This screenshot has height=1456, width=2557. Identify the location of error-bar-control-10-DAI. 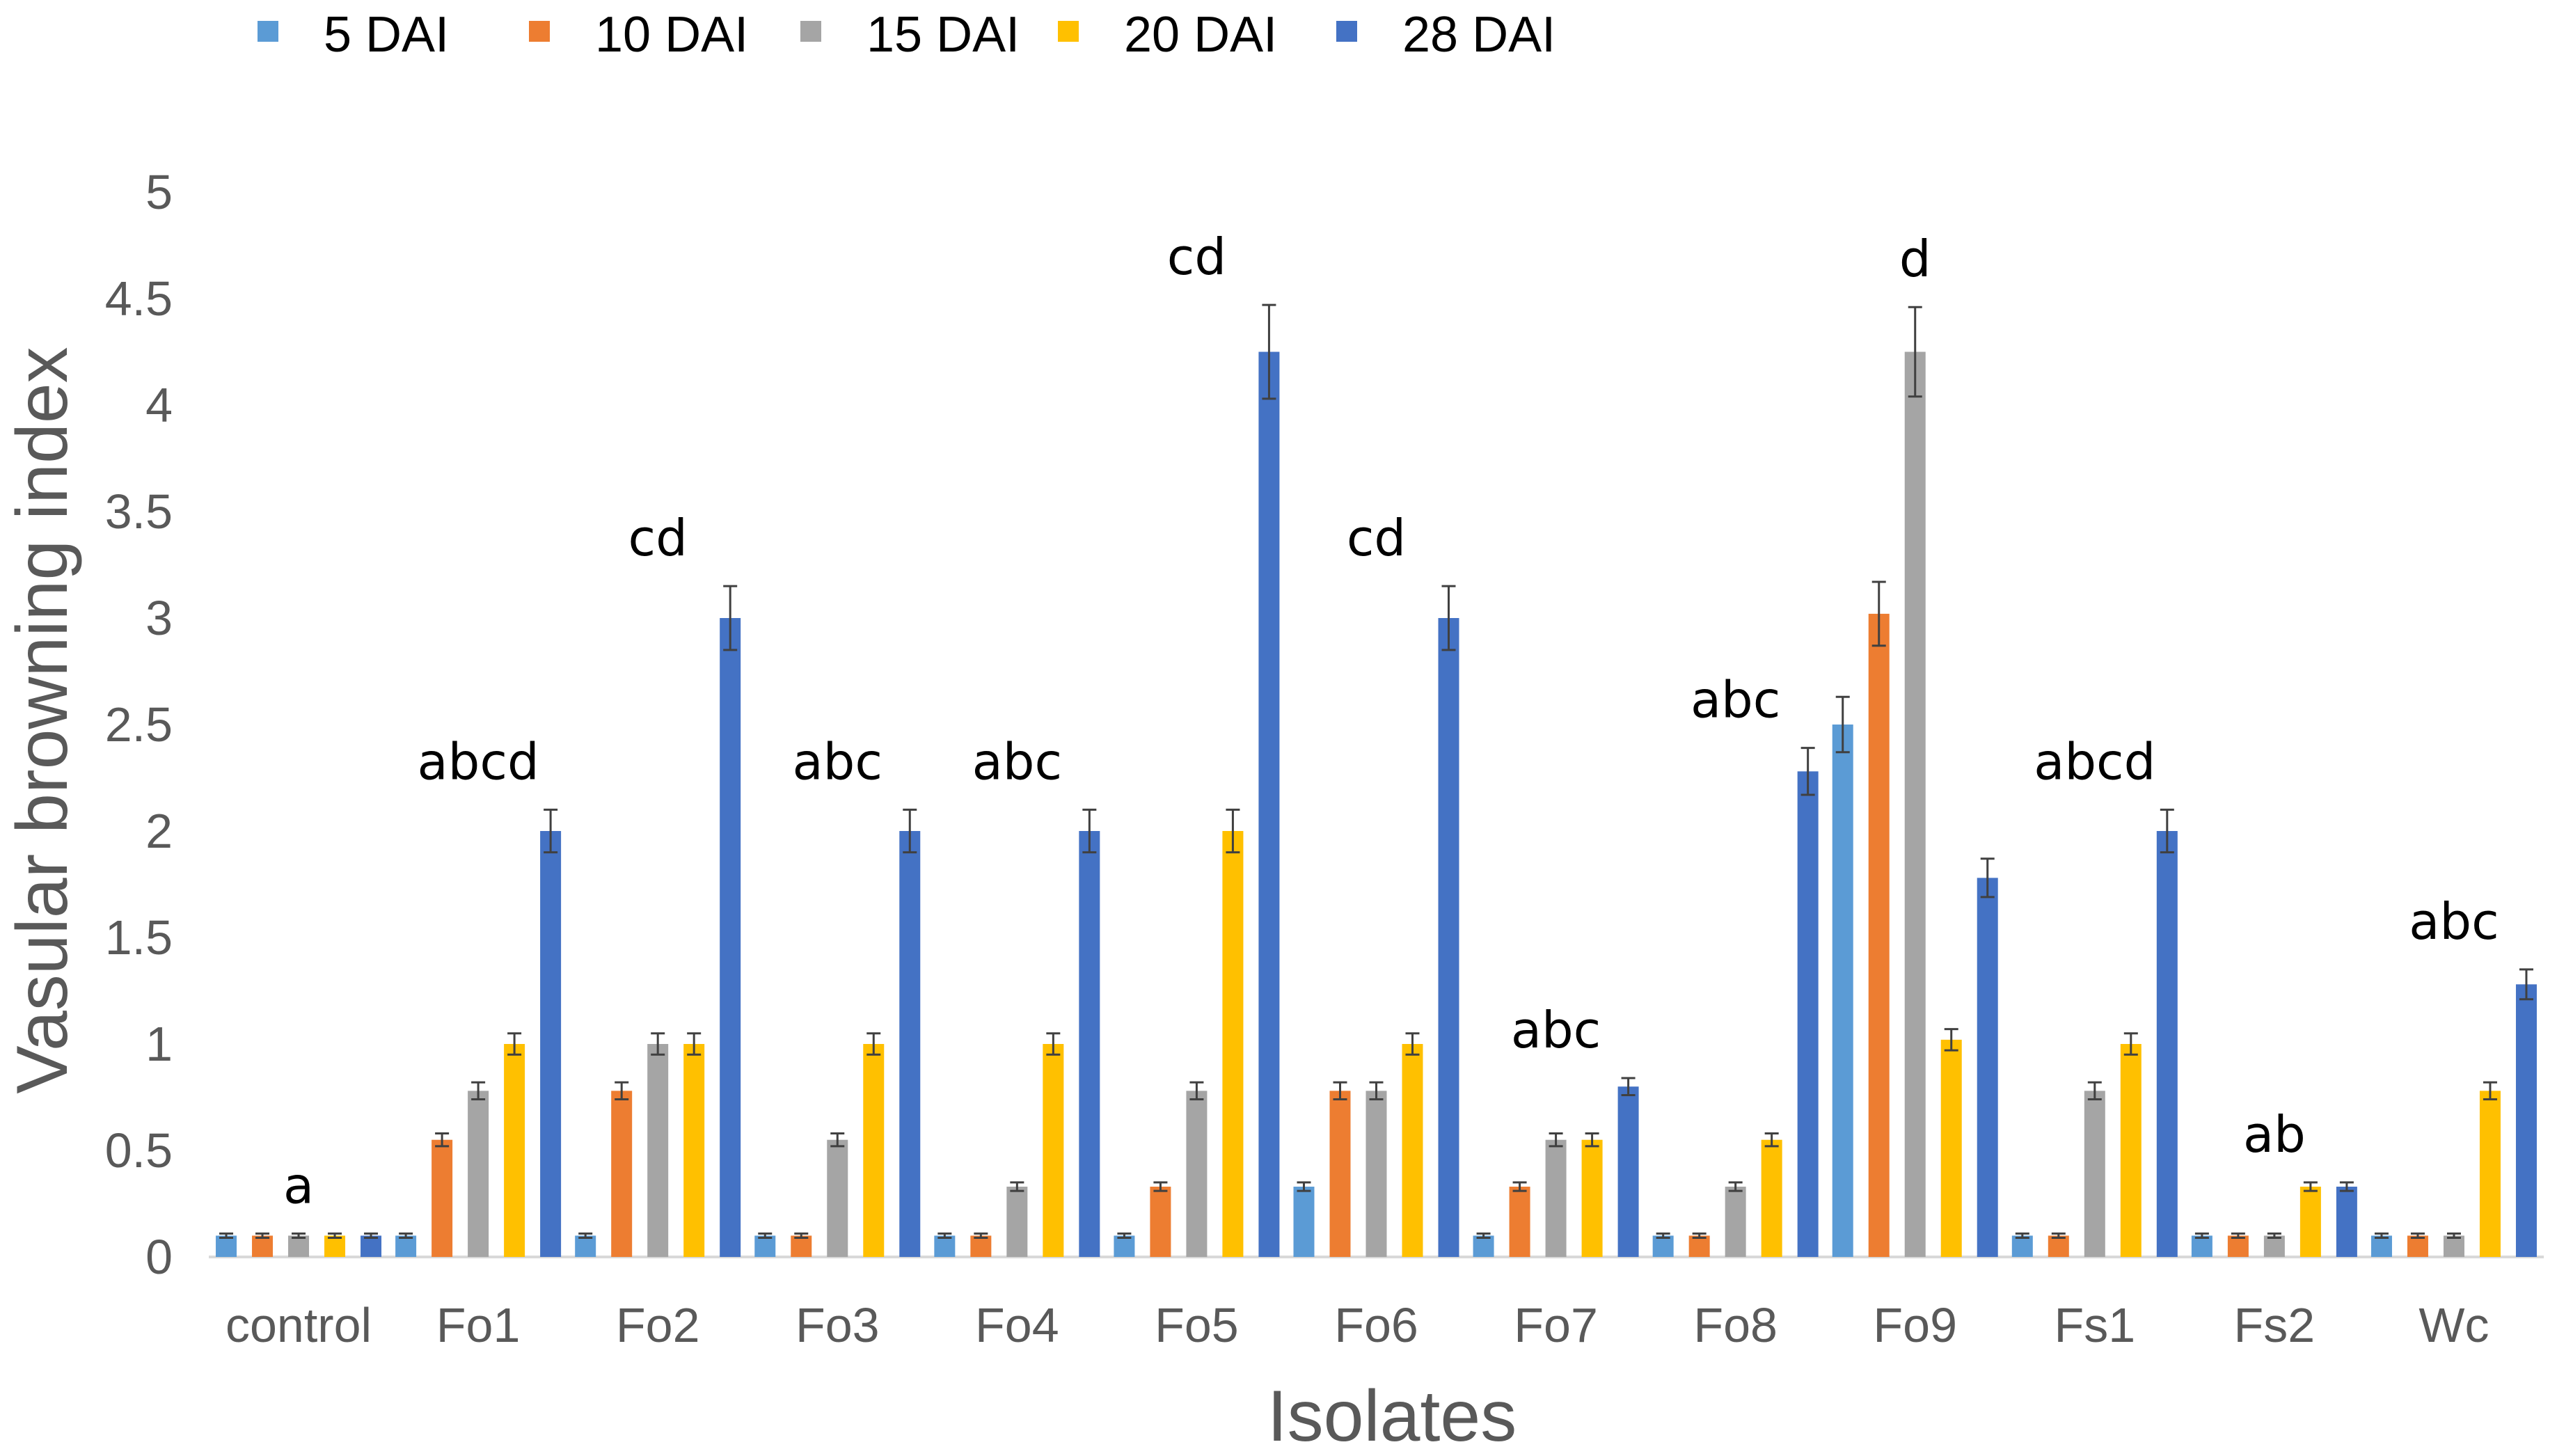
(262, 1235).